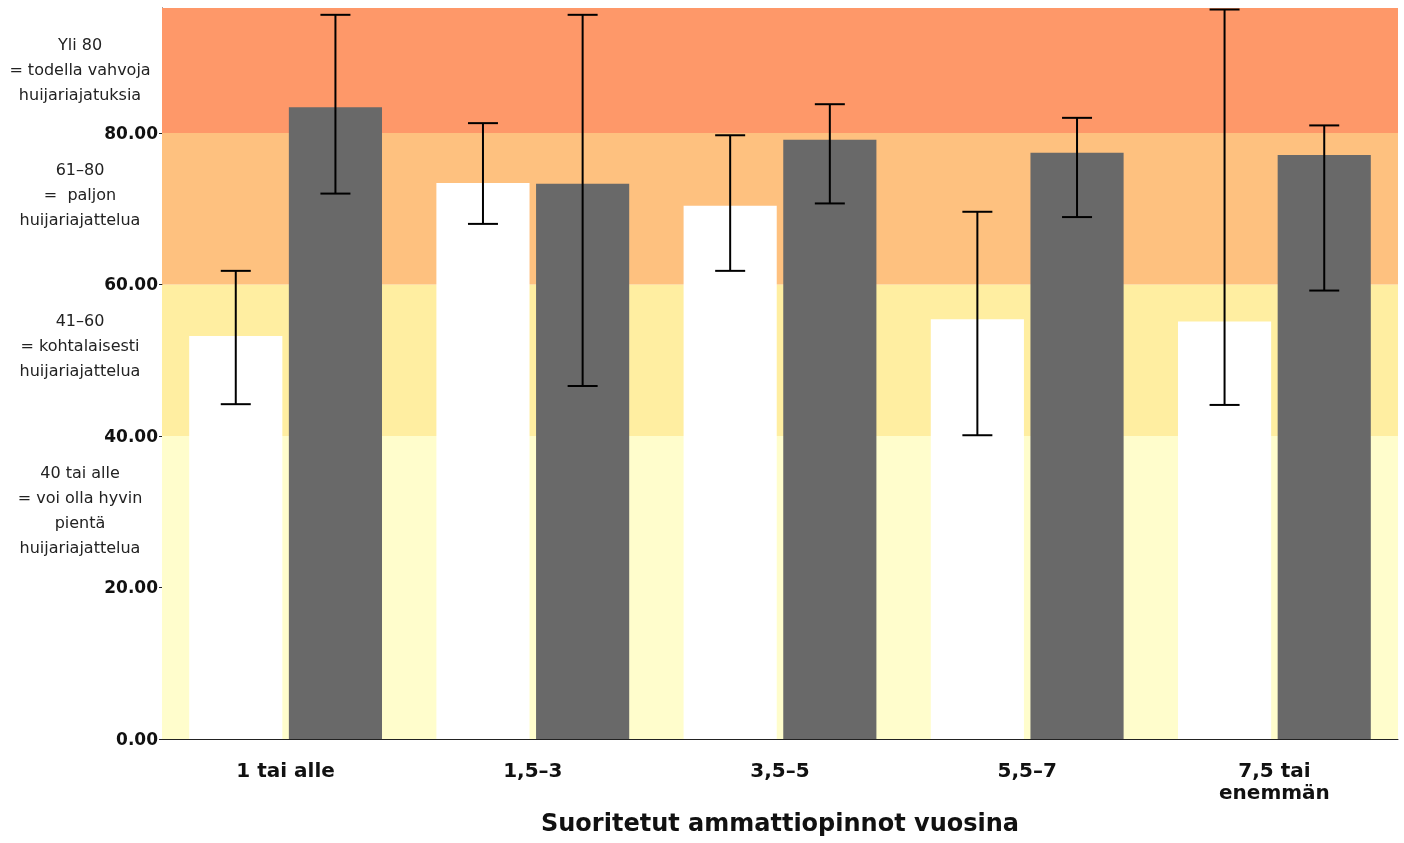 This screenshot has height=843, width=1404. What do you see at coordinates (131, 587) in the screenshot?
I see `y-tick-label: 20.00` at bounding box center [131, 587].